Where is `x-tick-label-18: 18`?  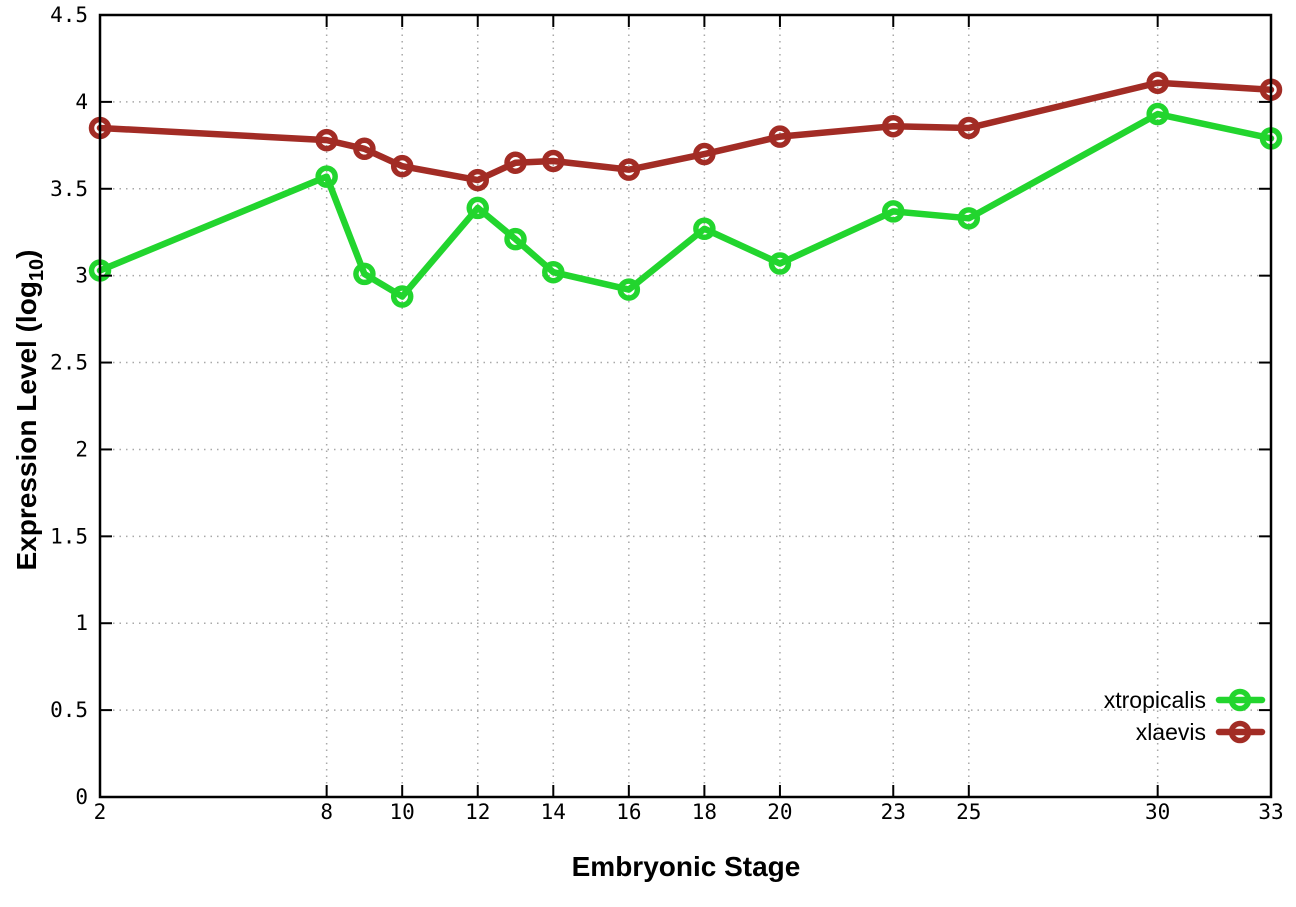 x-tick-label-18: 18 is located at coordinates (704, 812).